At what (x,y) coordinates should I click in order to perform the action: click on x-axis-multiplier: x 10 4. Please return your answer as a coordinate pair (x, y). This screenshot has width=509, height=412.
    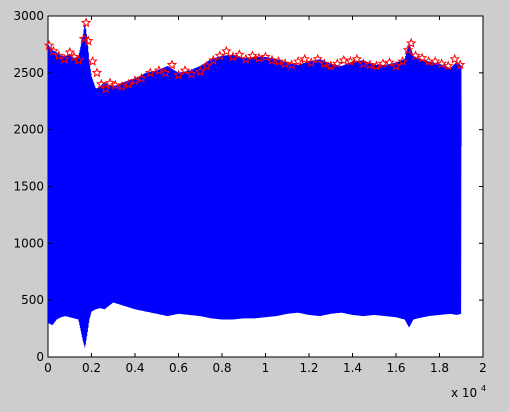
    Looking at the image, I should click on (468, 392).